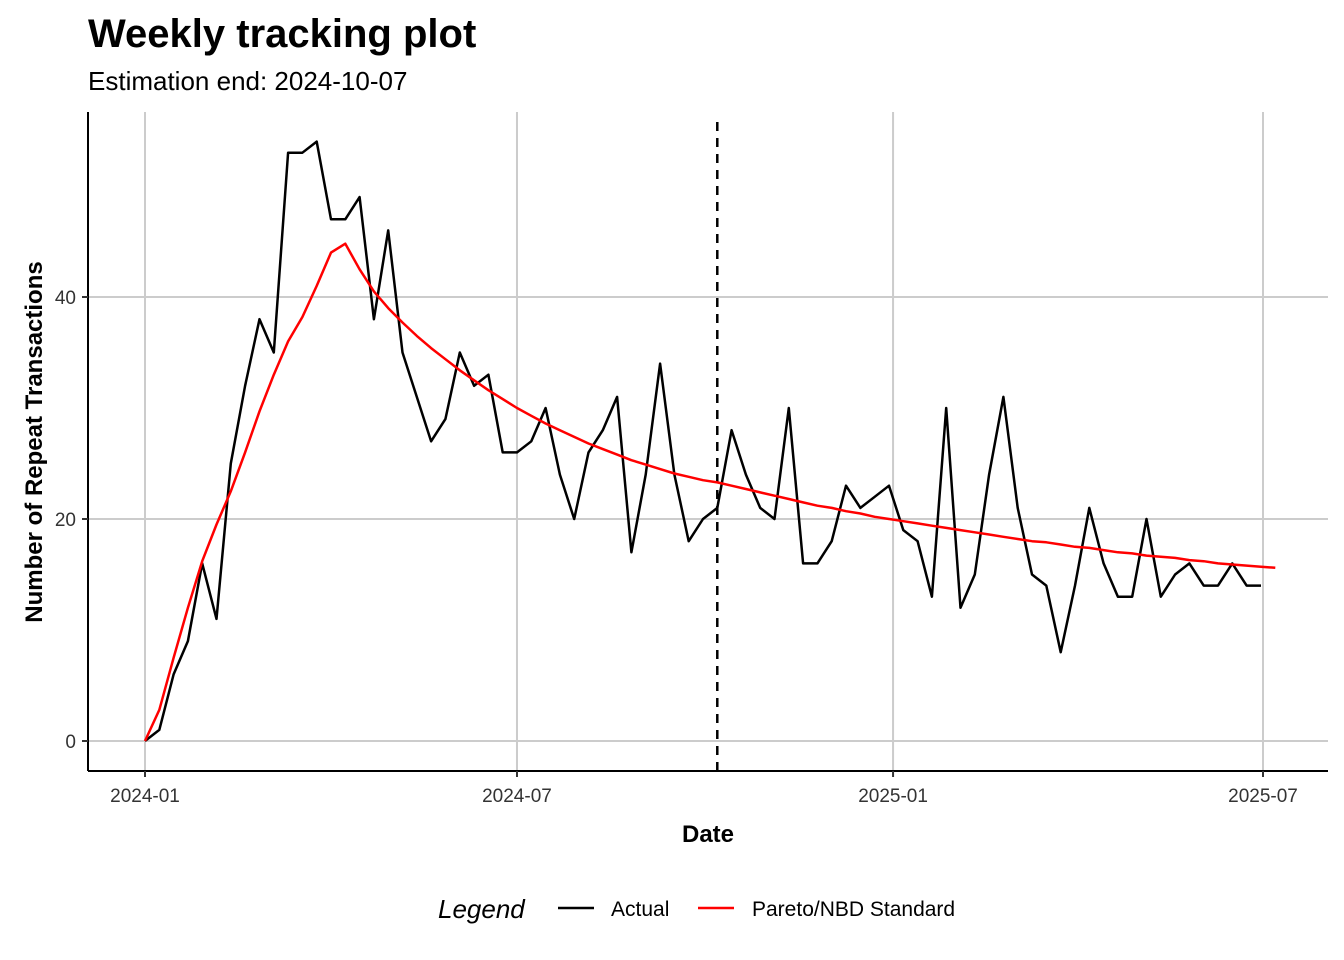 The height and width of the screenshot is (960, 1344). What do you see at coordinates (247, 81) in the screenshot?
I see `chart-subtitle: Estimation end: 2024-10-07` at bounding box center [247, 81].